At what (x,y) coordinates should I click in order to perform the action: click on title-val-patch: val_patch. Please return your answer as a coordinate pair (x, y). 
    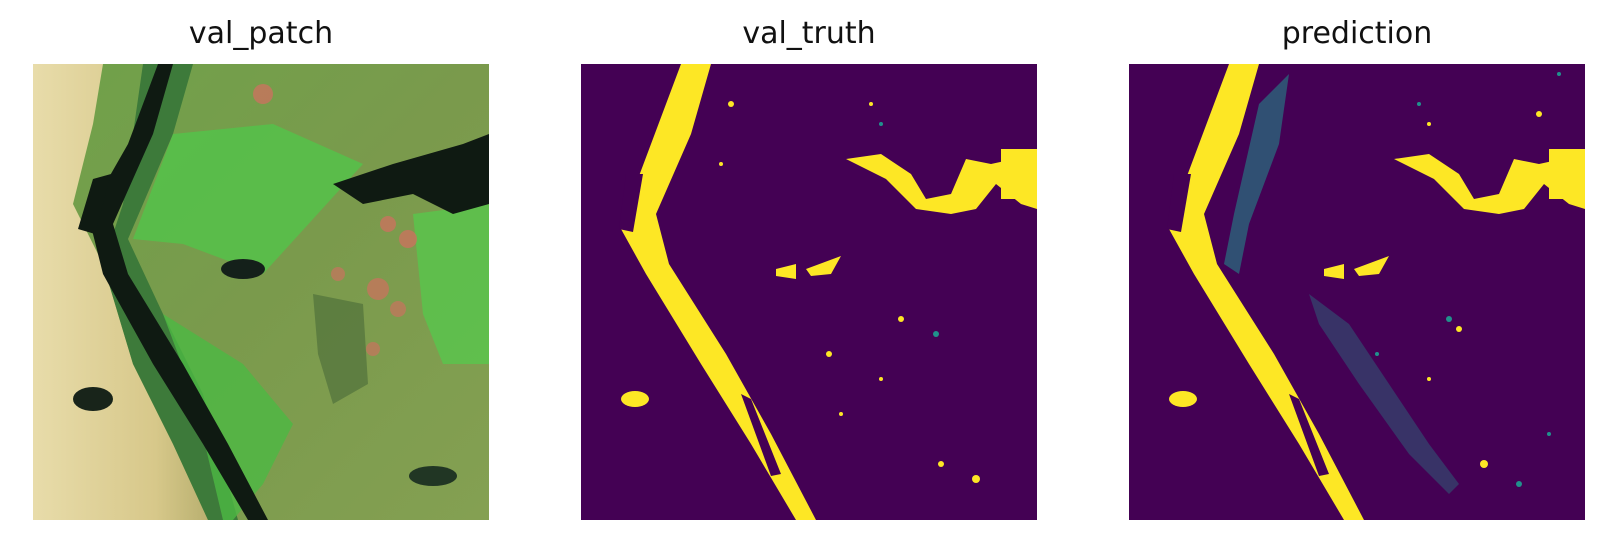
    Looking at the image, I should click on (261, 33).